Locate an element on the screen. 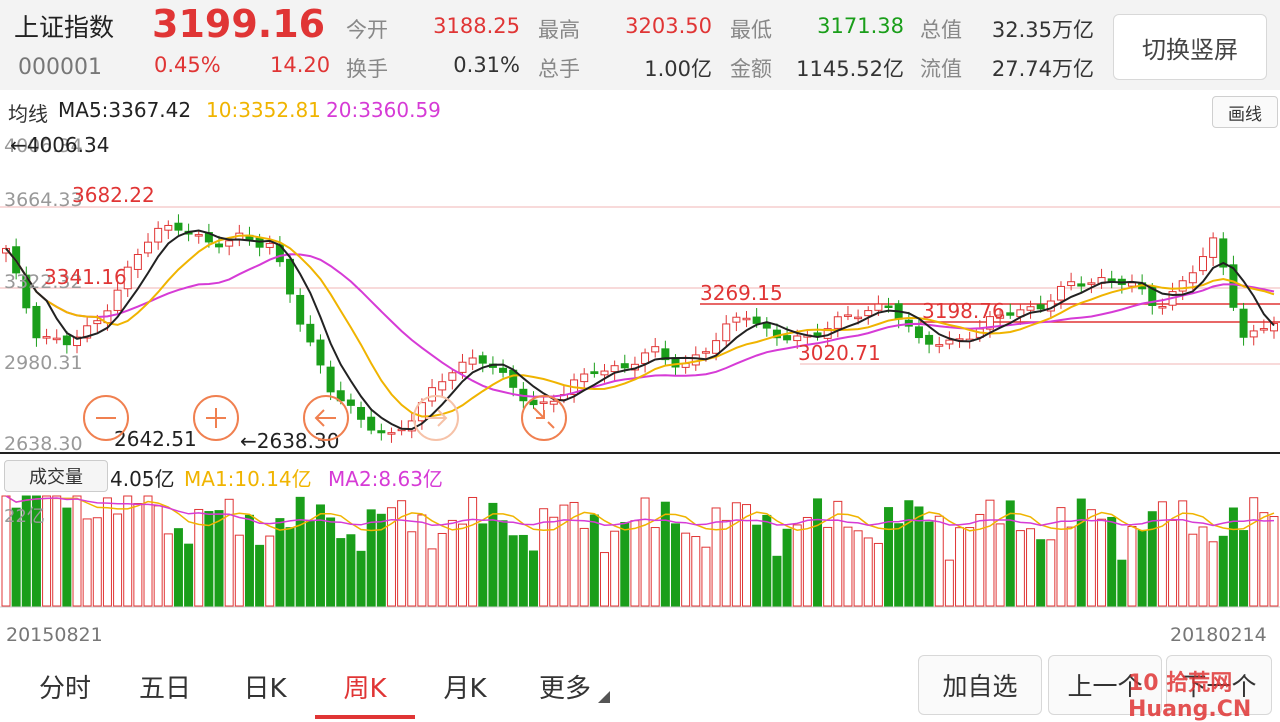  volume-current: 4.05亿 is located at coordinates (142, 479).